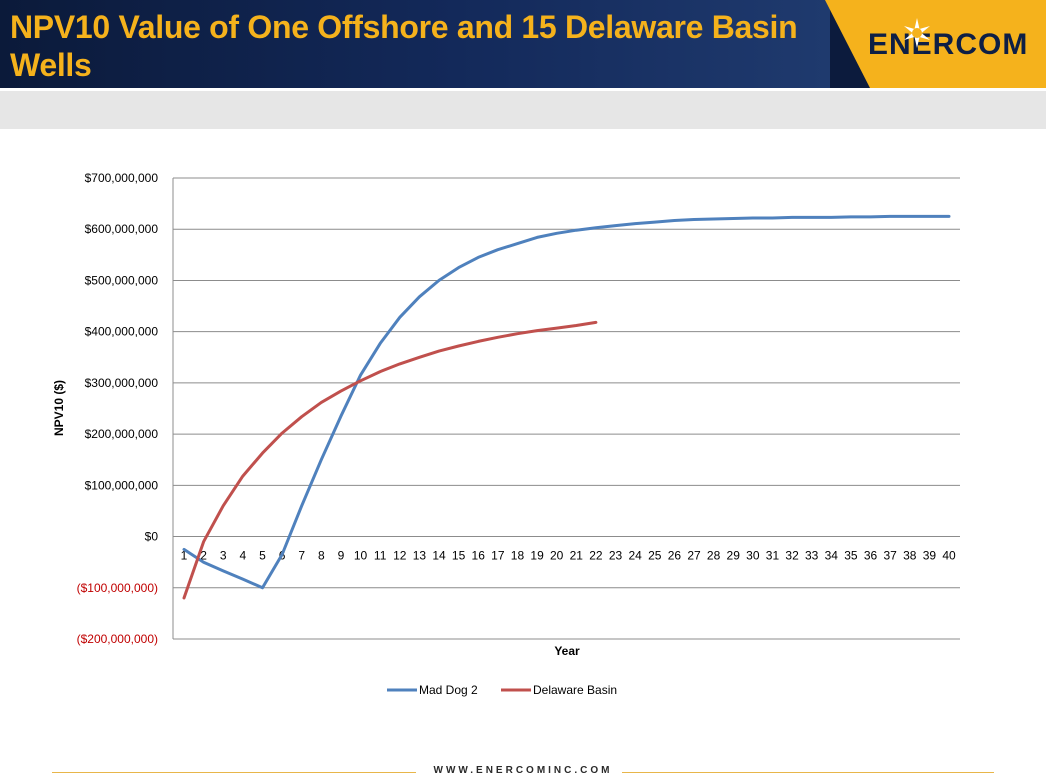  I want to click on legend: Mad Dog 2 Delaware Basin, so click(502, 690).